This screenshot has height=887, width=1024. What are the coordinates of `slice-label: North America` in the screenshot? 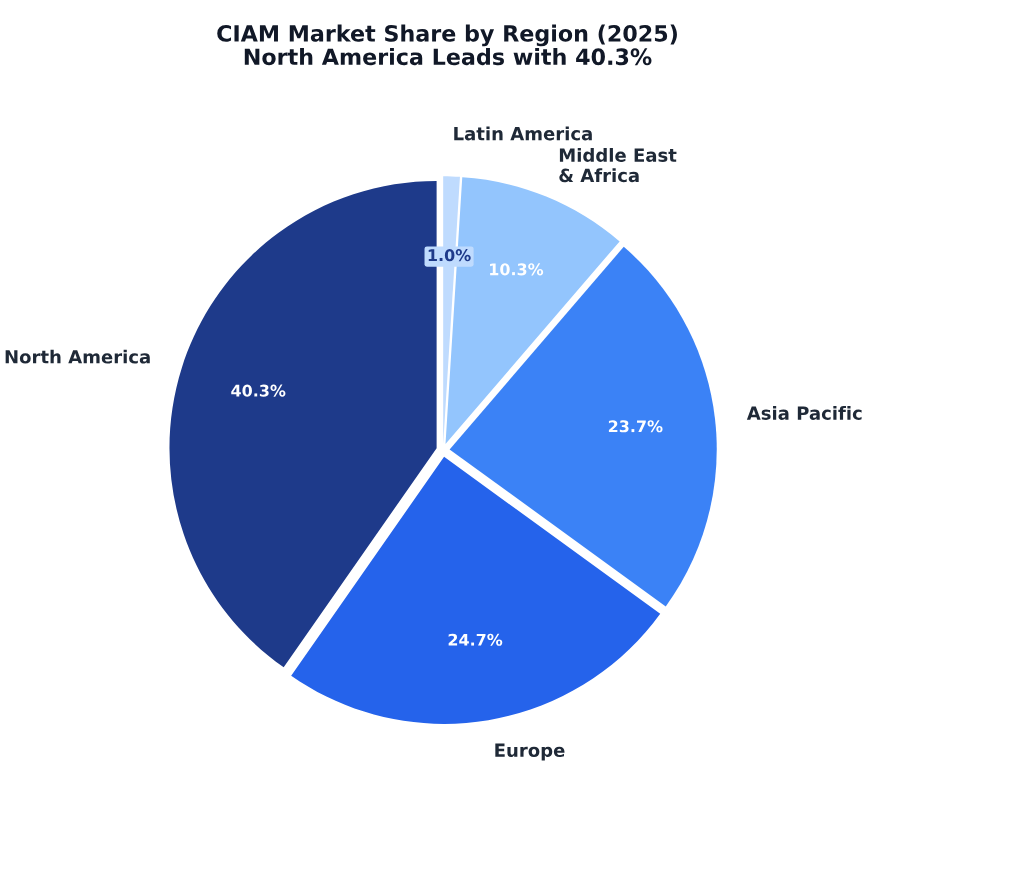 It's located at (77, 356).